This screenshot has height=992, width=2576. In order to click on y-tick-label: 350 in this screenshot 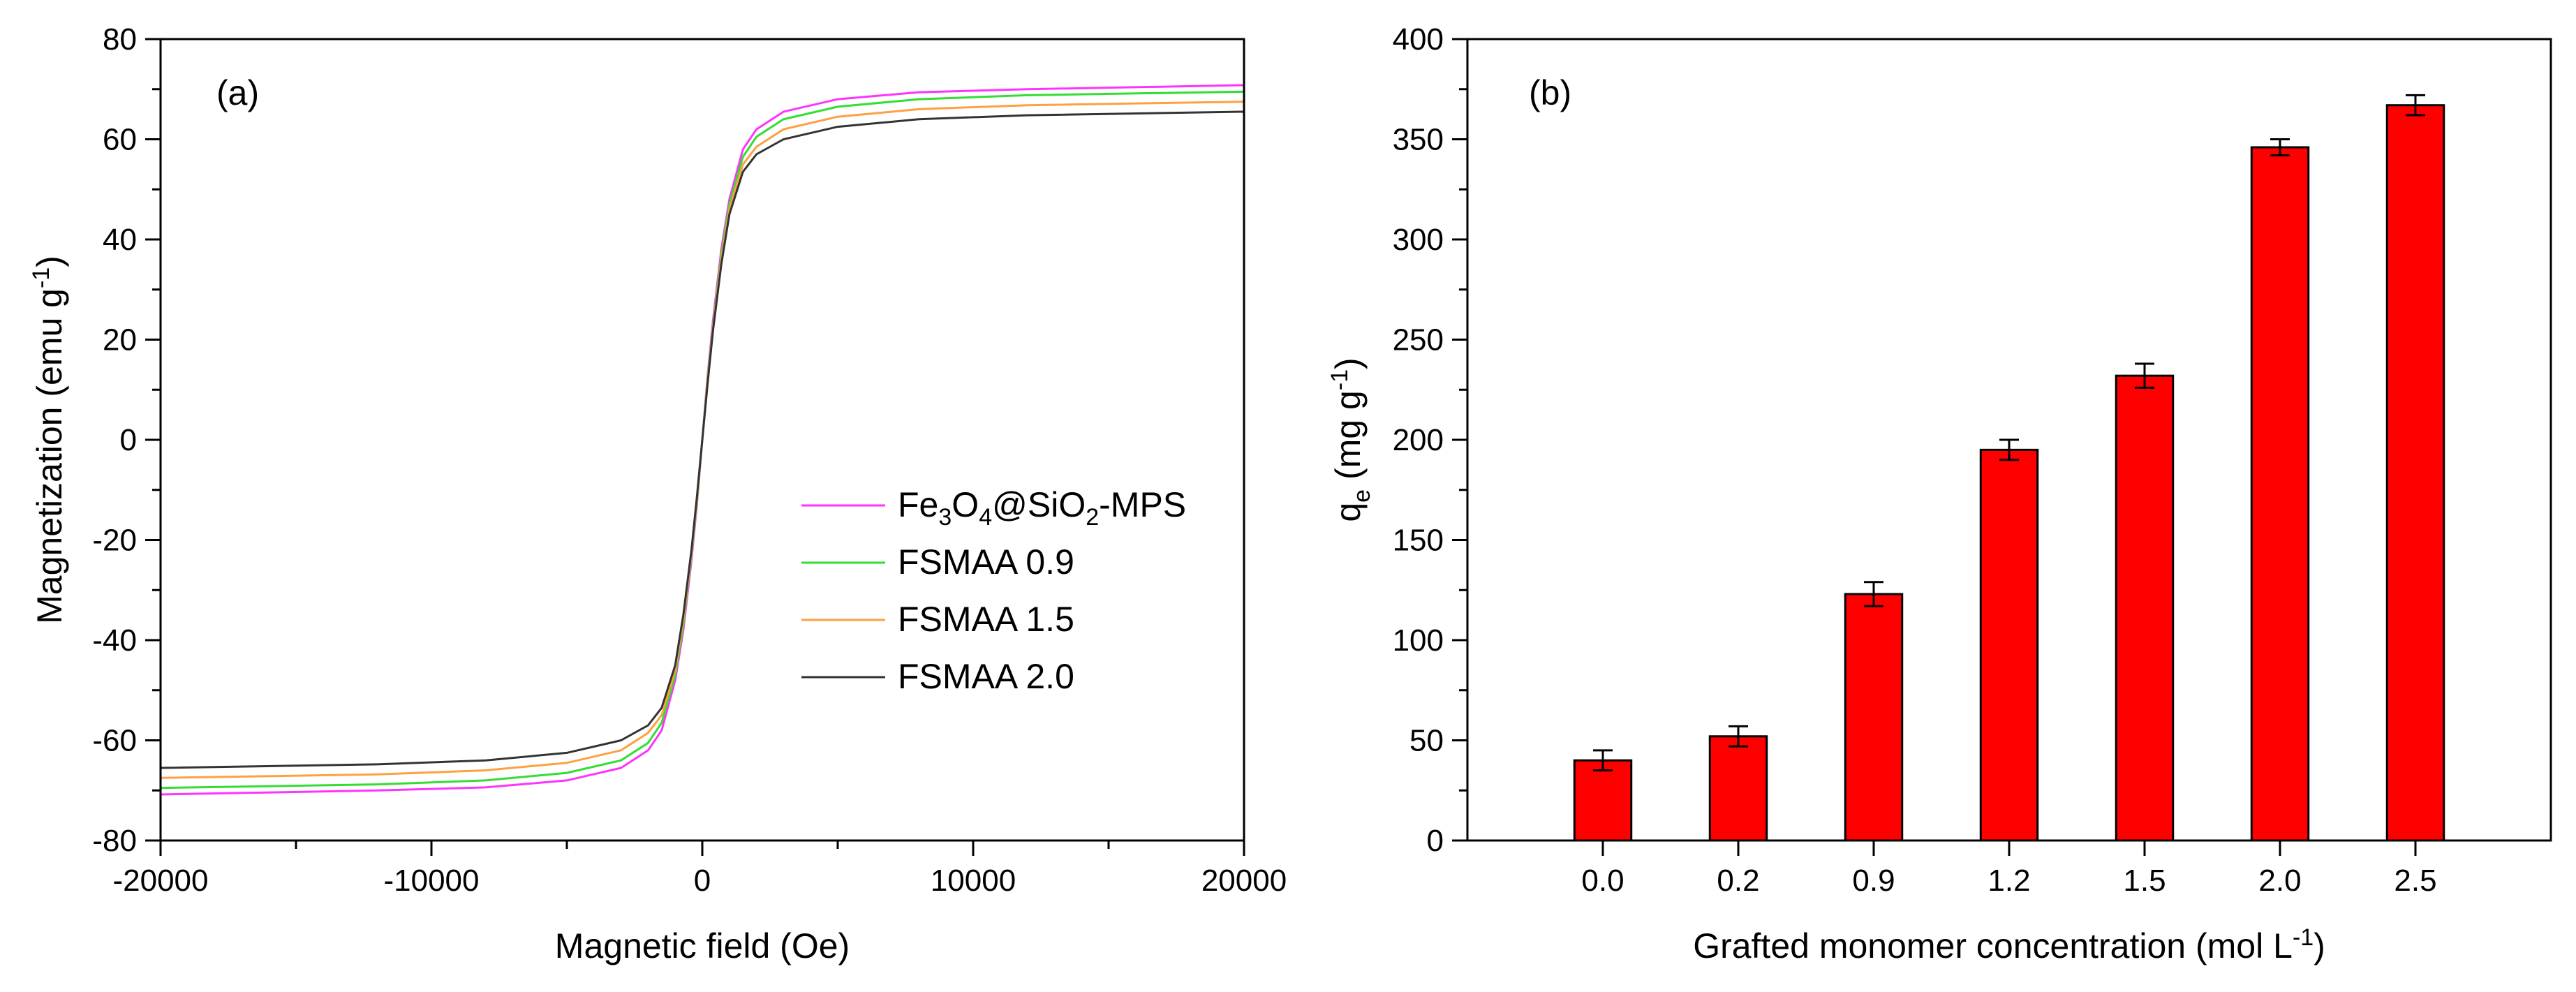, I will do `click(1418, 140)`.